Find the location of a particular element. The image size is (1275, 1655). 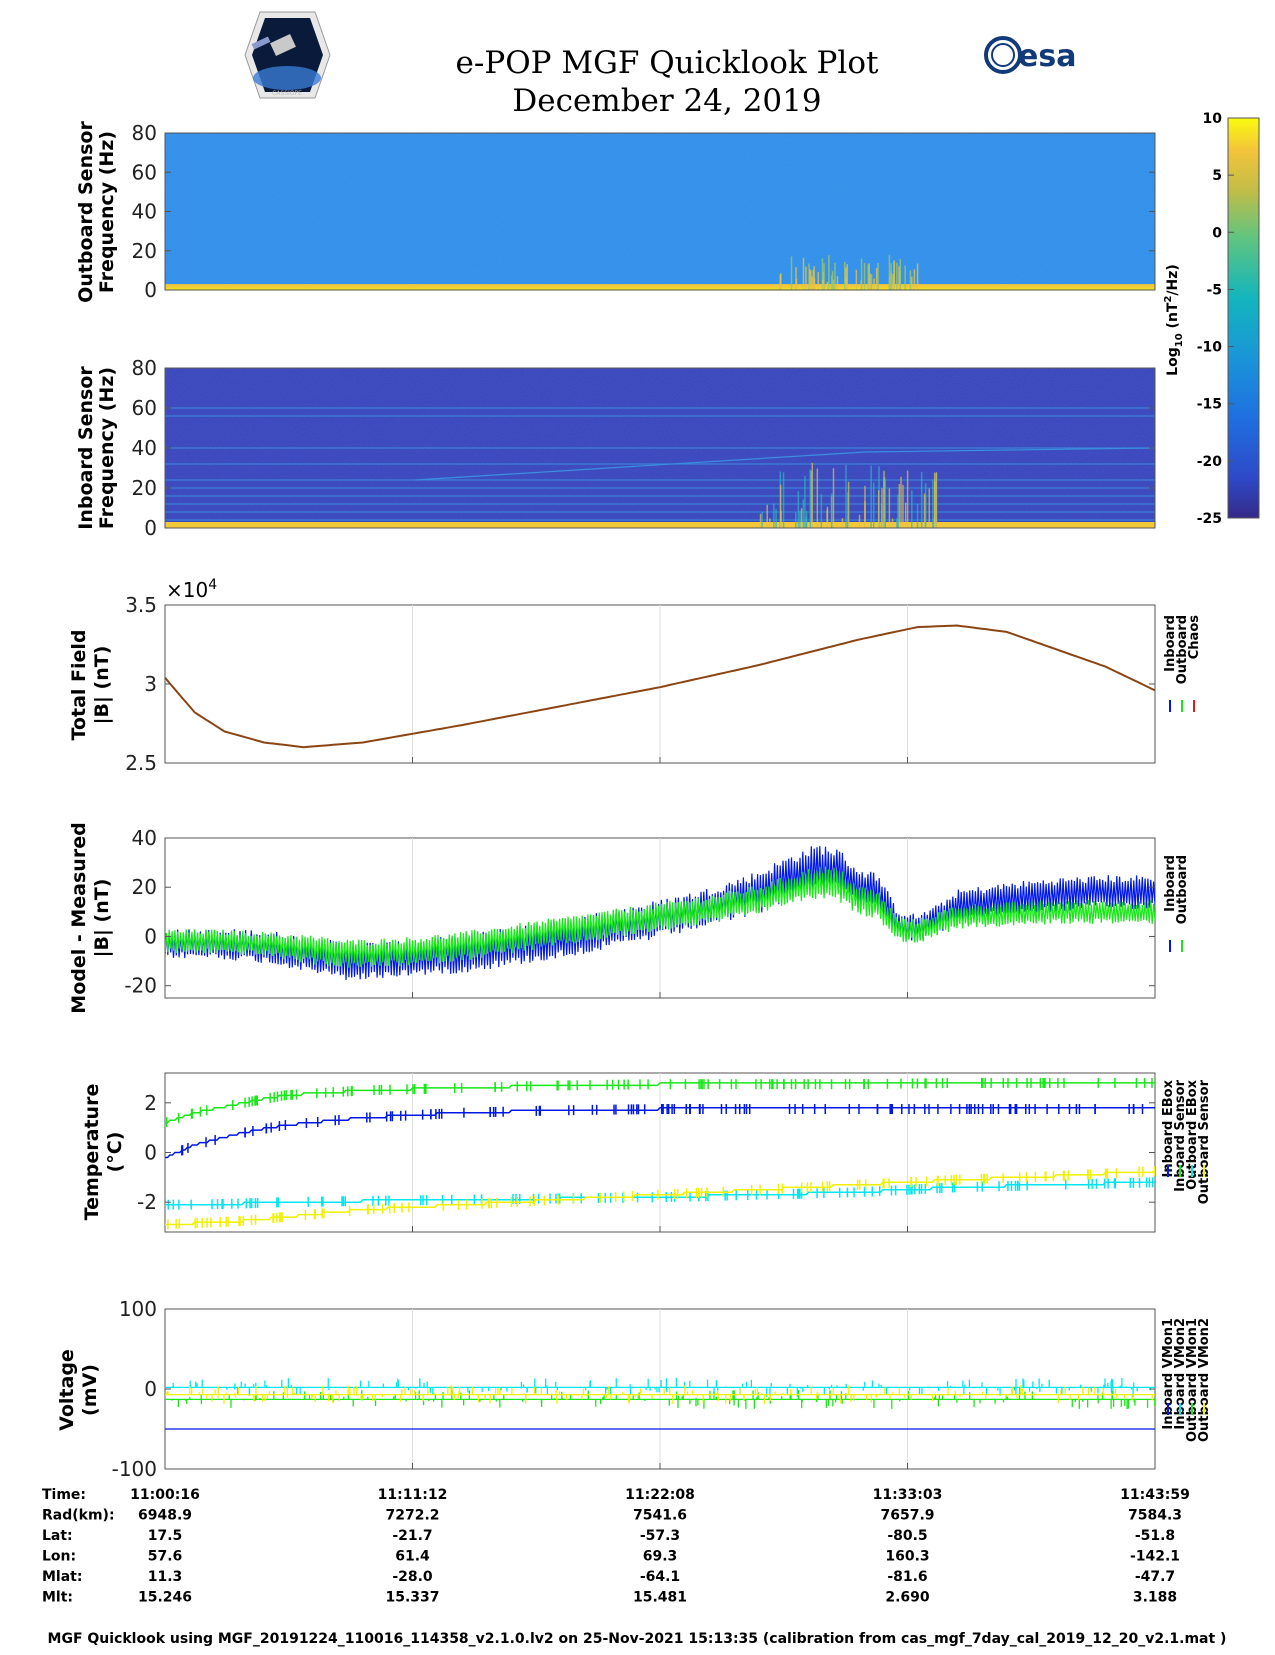

total-field-grid is located at coordinates (660, 684).